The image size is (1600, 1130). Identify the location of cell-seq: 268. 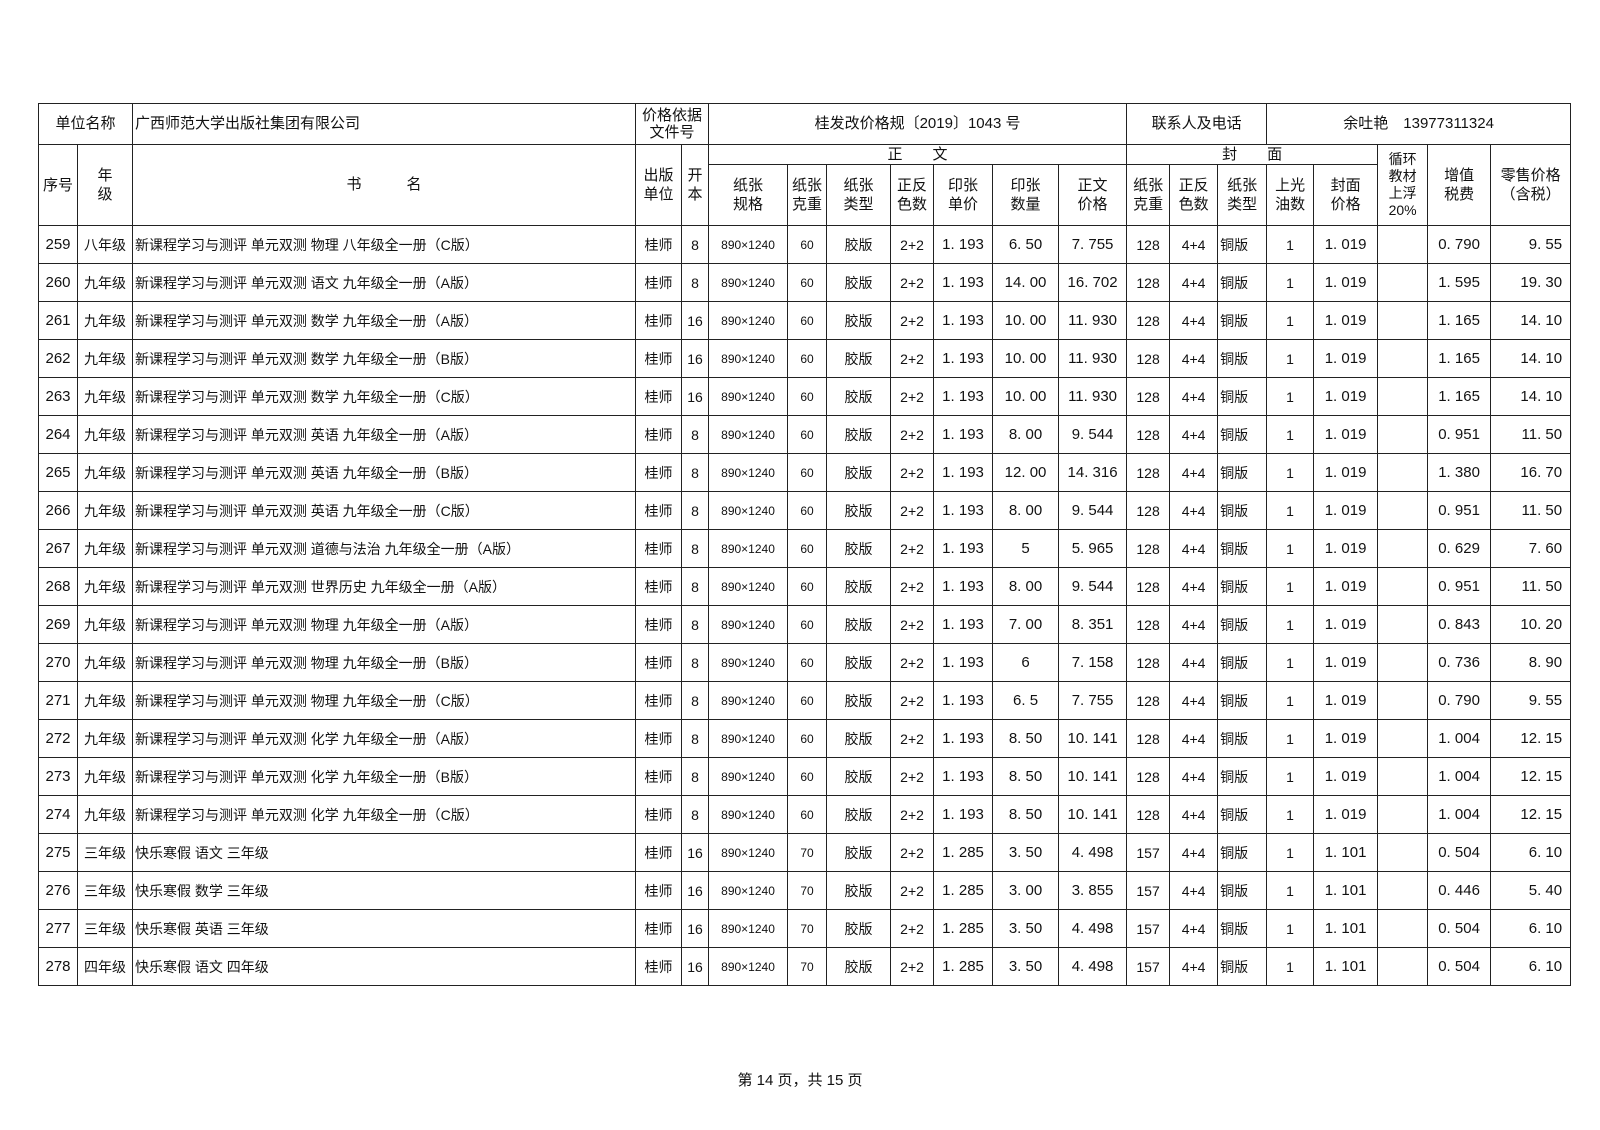
(58, 586).